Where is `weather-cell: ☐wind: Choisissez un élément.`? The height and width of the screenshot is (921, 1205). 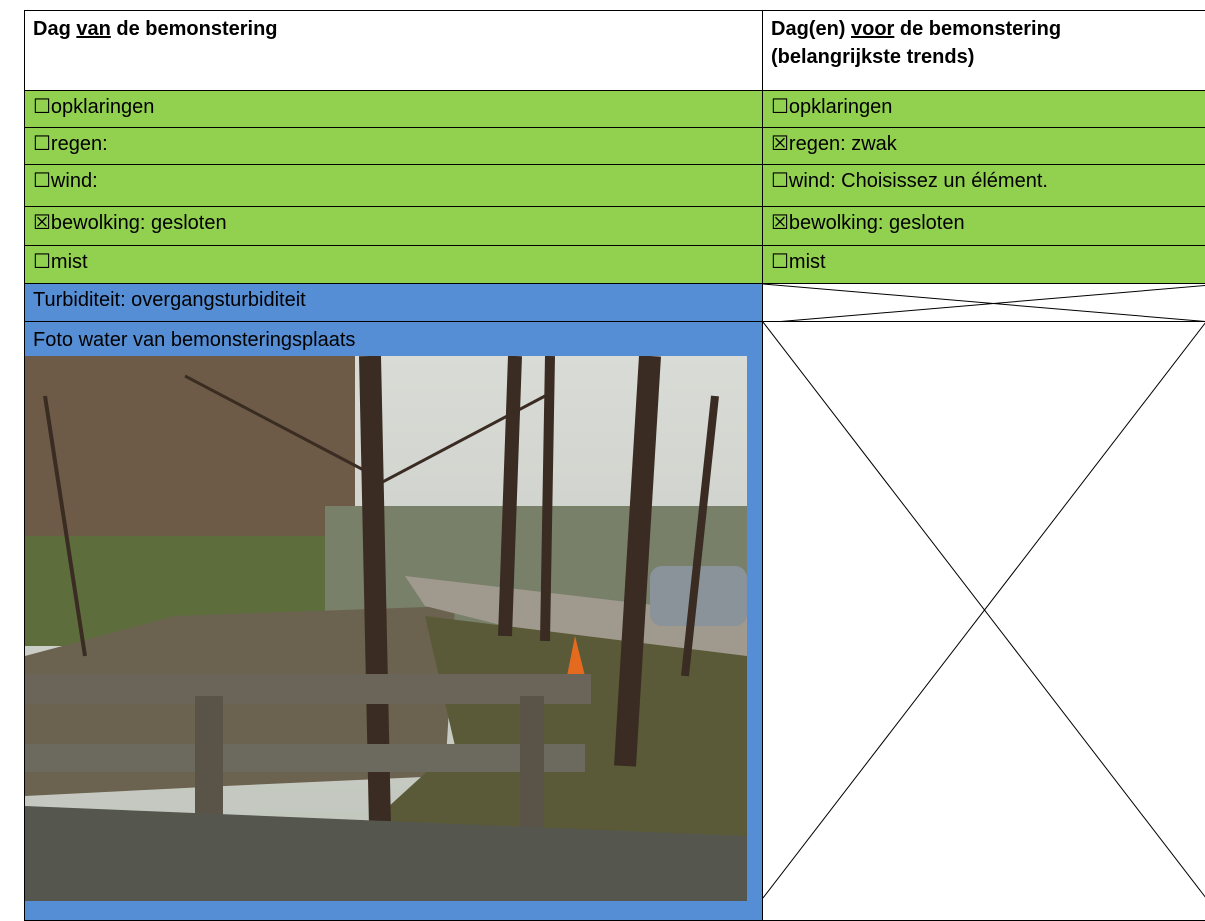 weather-cell: ☐wind: Choisissez un élément. is located at coordinates (983, 185).